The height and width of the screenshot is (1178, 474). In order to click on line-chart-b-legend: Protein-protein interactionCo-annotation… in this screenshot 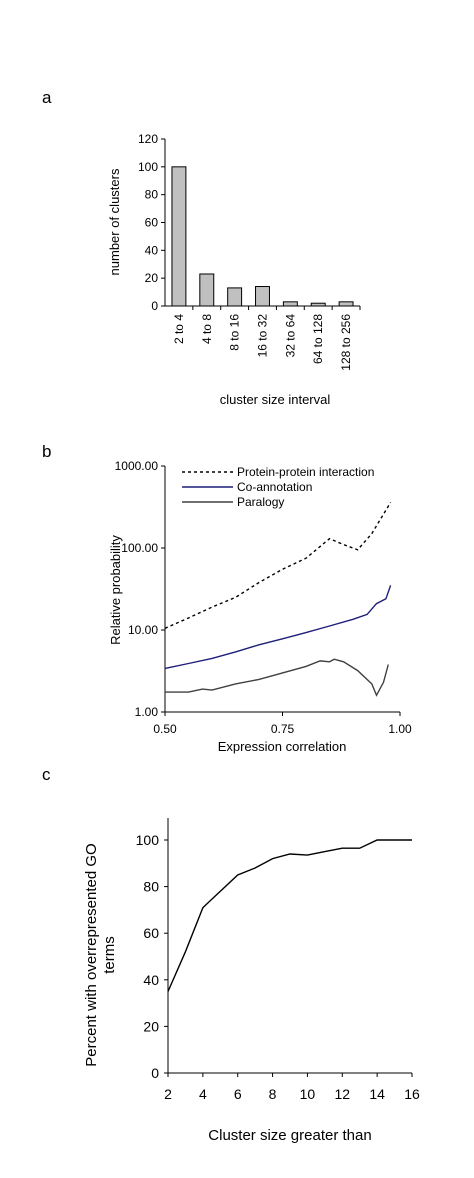, I will do `click(278, 487)`.